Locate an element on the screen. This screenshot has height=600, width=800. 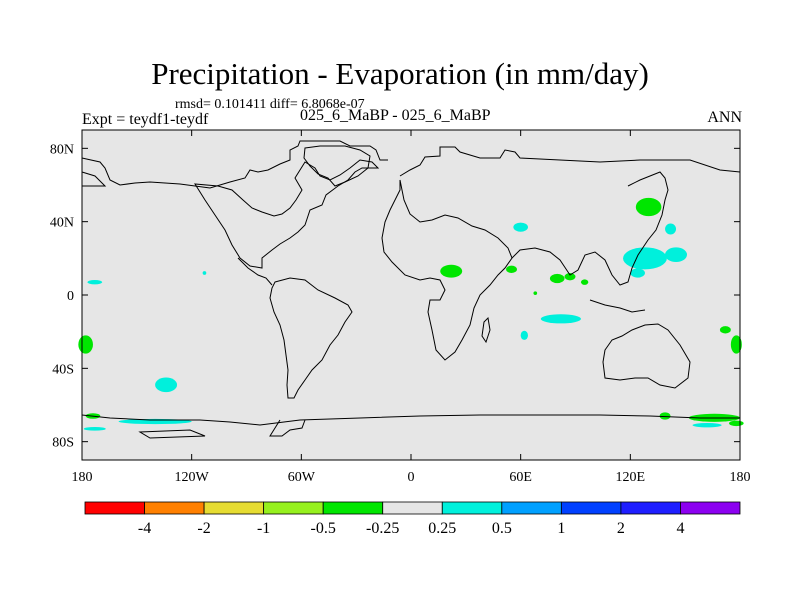
x-tick-label: 60W is located at coordinates (302, 477).